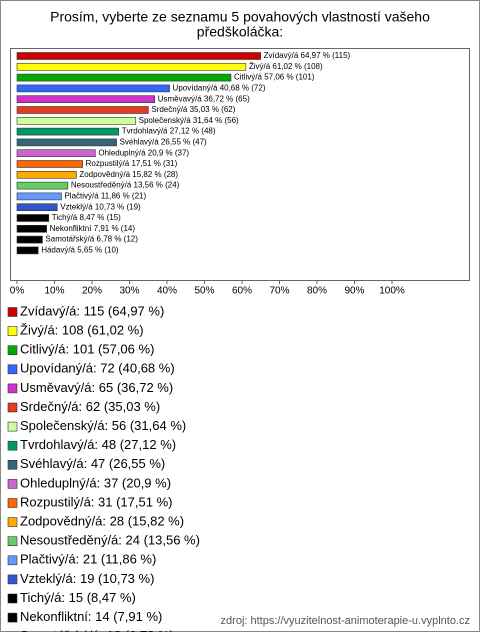 Image resolution: width=480 pixels, height=632 pixels. I want to click on x-tick-label: 80%, so click(317, 291).